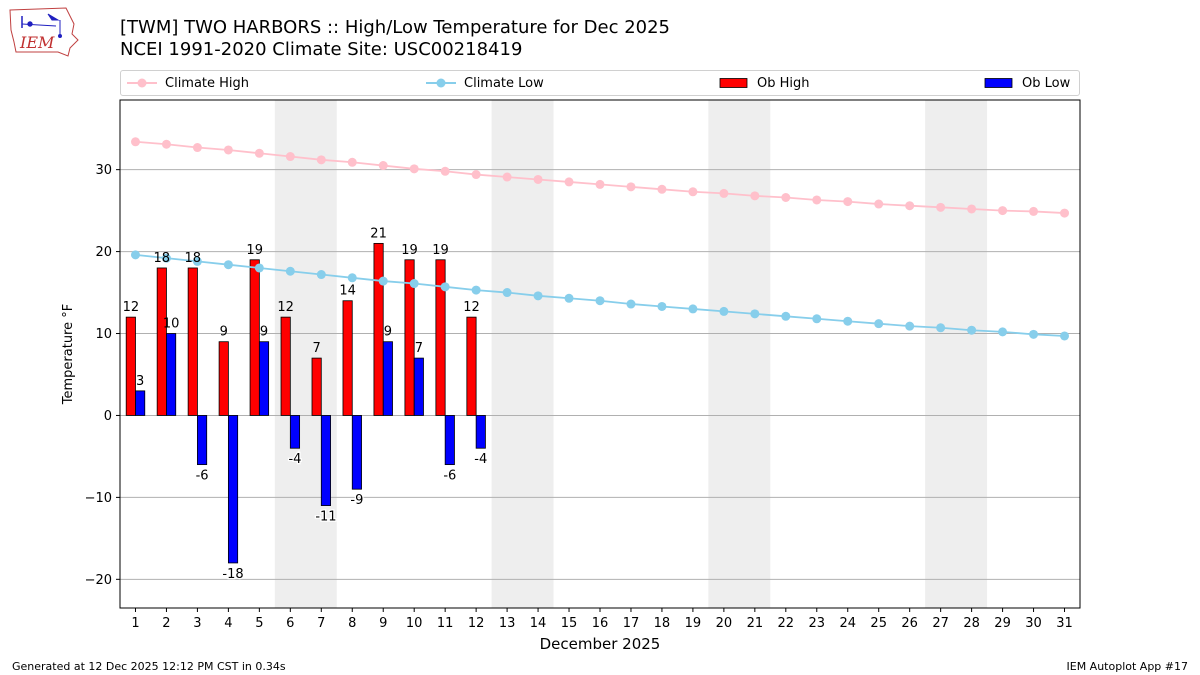 This screenshot has height=675, width=1200. I want to click on logo-text: IEM, so click(37, 42).